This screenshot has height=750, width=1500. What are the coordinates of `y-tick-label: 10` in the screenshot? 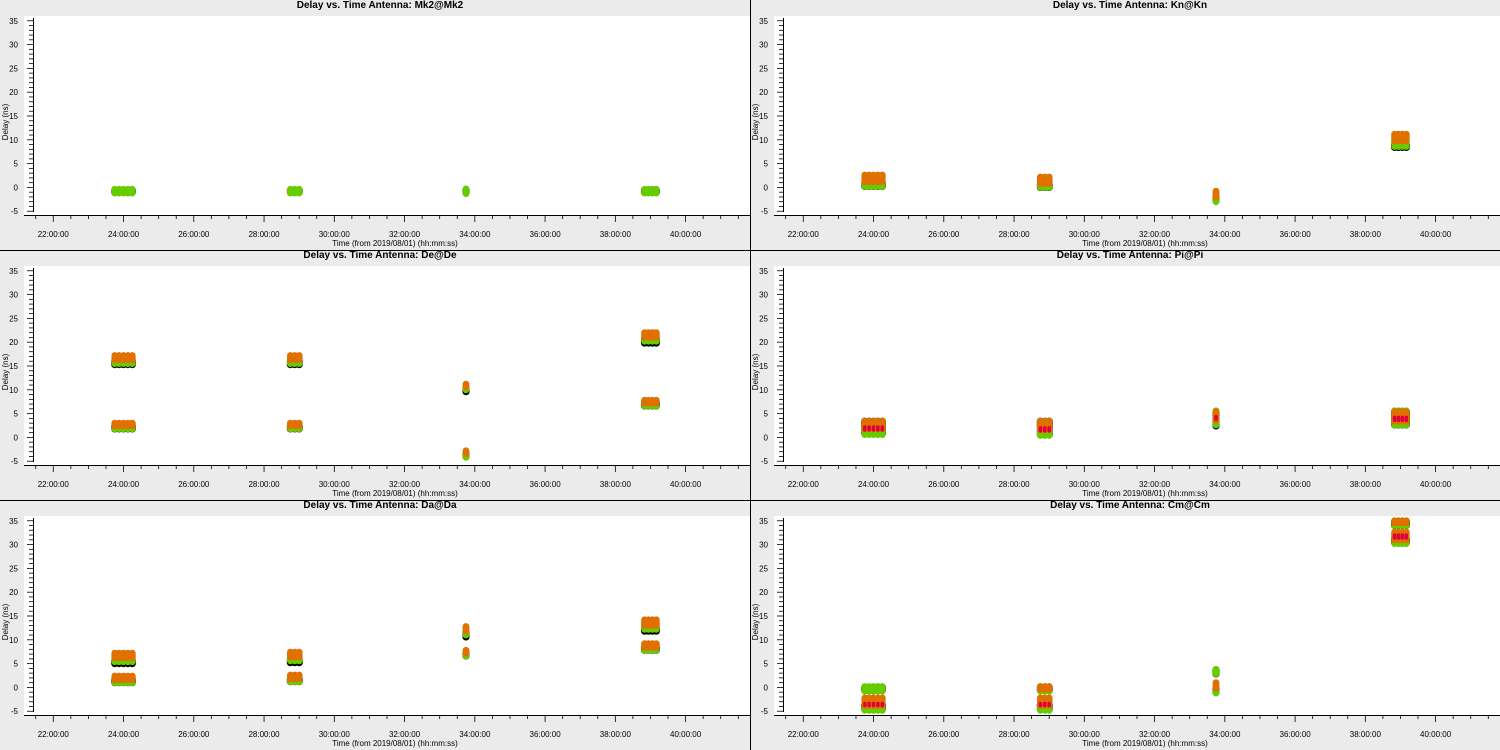 It's located at (763, 140).